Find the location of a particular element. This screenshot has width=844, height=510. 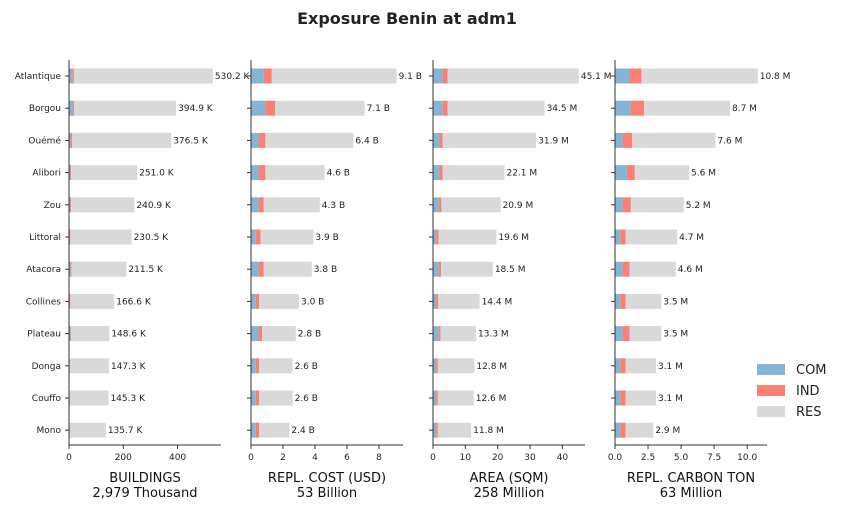

bar-res-collines is located at coordinates (459, 301).